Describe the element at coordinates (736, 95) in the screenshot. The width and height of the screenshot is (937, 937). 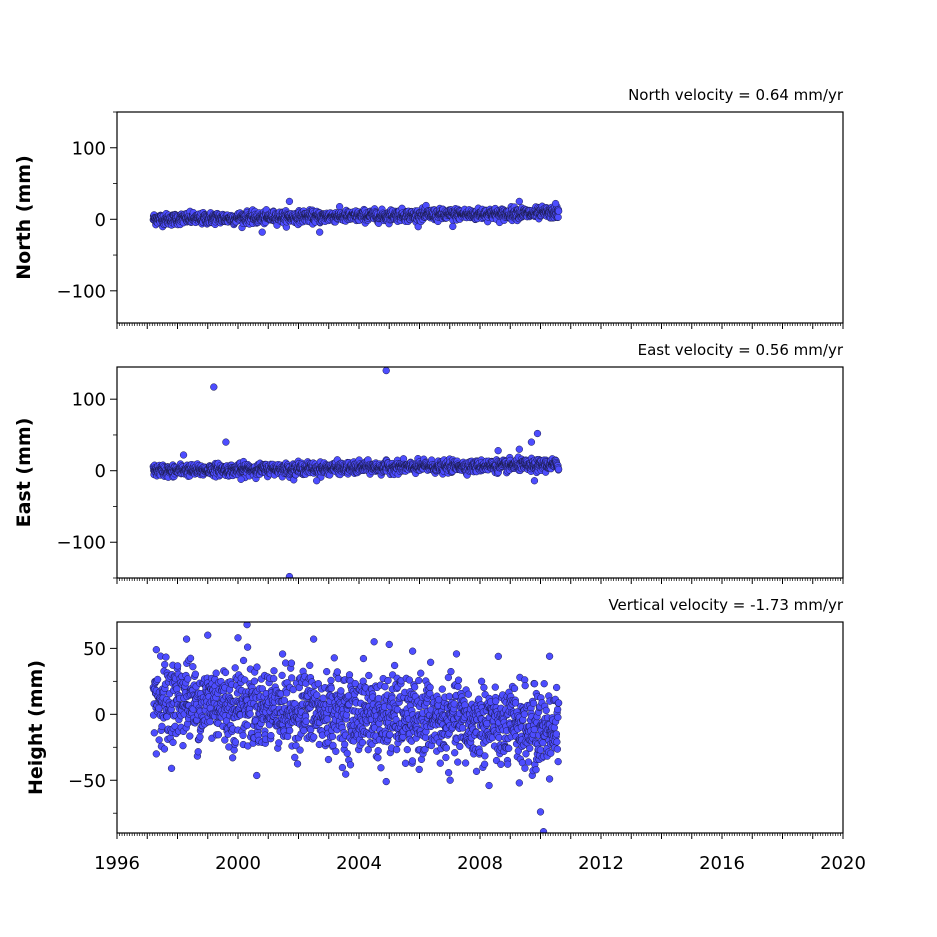
I see `chart-title: North velocity = 0.64 mm/yr` at that location.